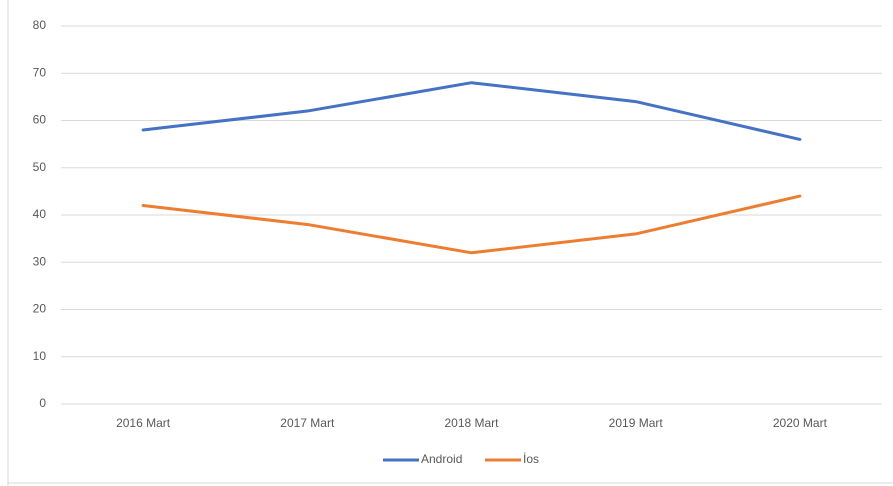  Describe the element at coordinates (42, 403) in the screenshot. I see `y-tick-label: 0` at that location.